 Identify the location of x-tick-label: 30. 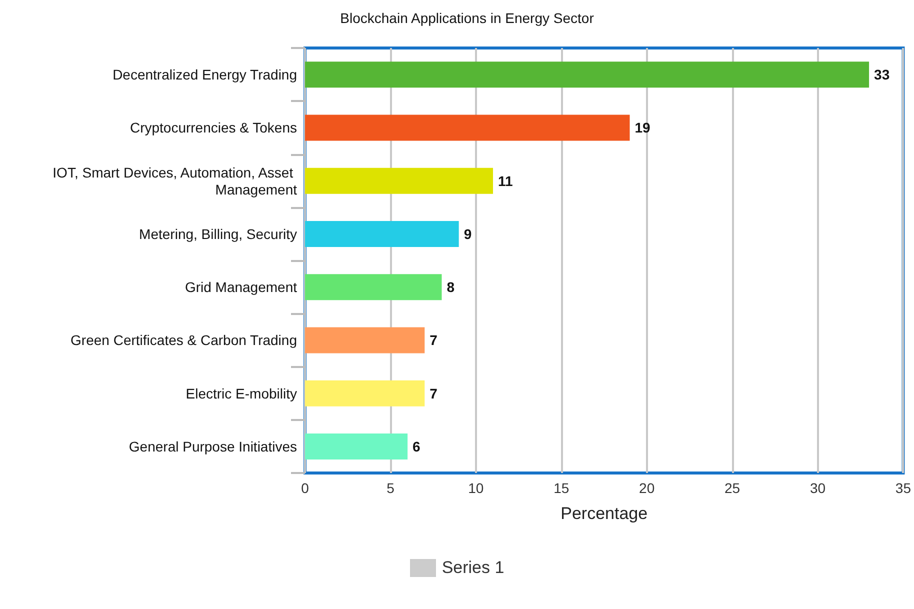
(818, 488).